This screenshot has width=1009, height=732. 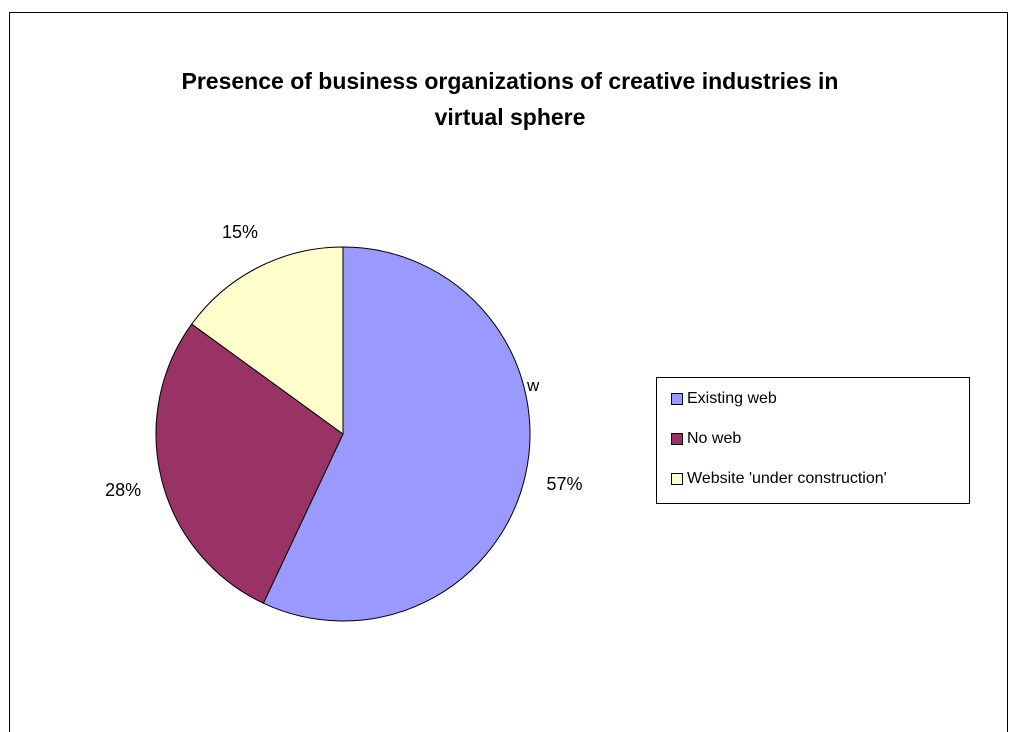 What do you see at coordinates (564, 483) in the screenshot?
I see `data-label-existing-web: 57%` at bounding box center [564, 483].